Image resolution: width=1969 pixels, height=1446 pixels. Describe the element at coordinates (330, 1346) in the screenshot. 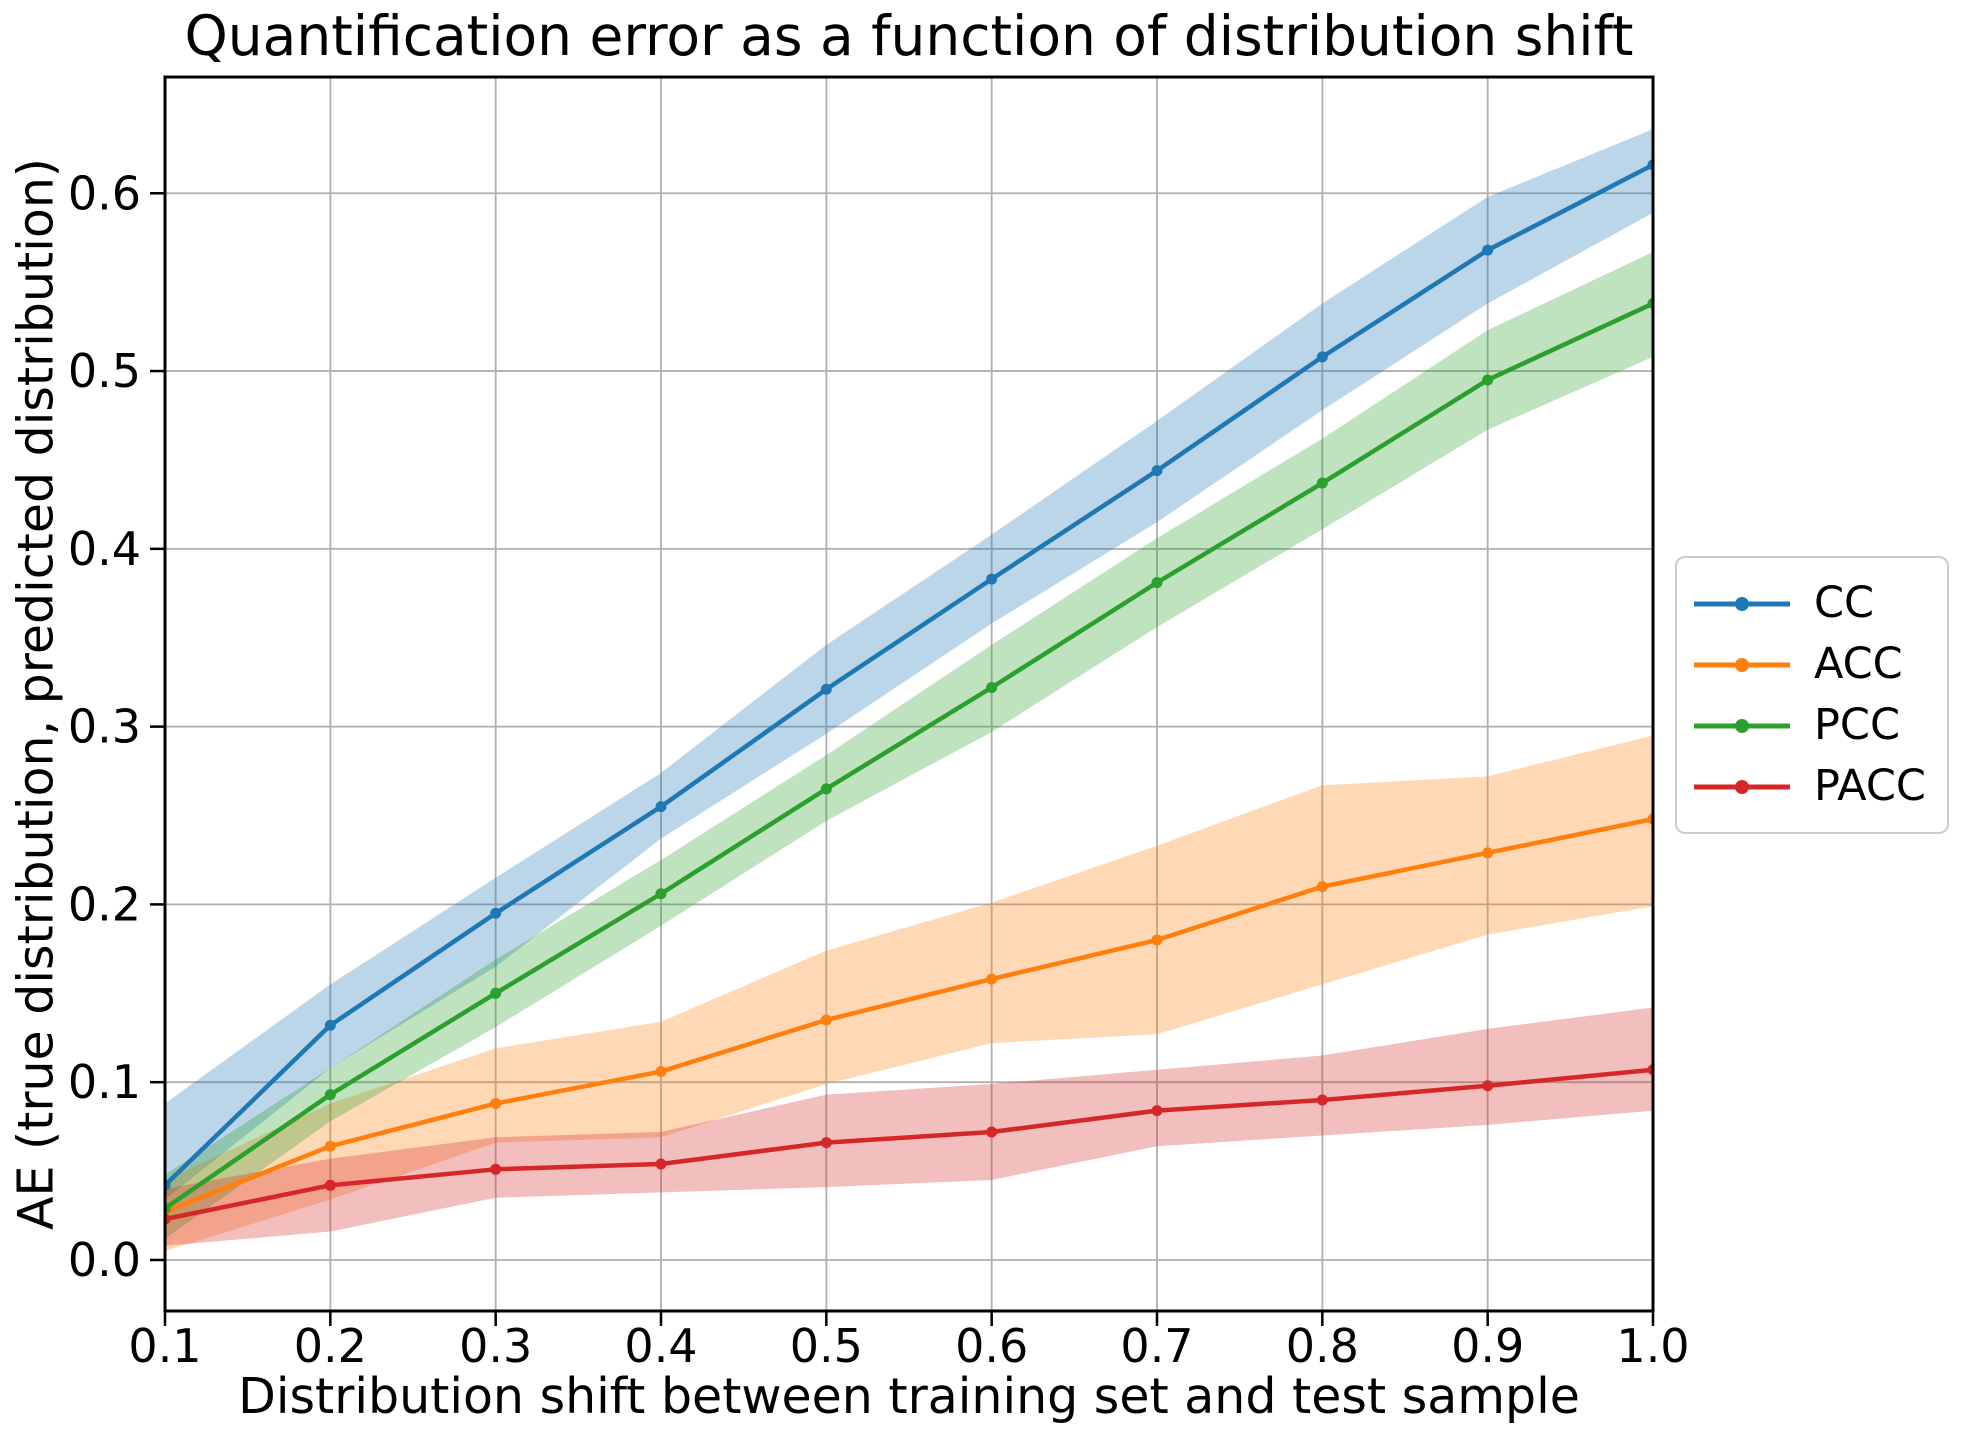

I see `x-tick-label: 0.2` at that location.